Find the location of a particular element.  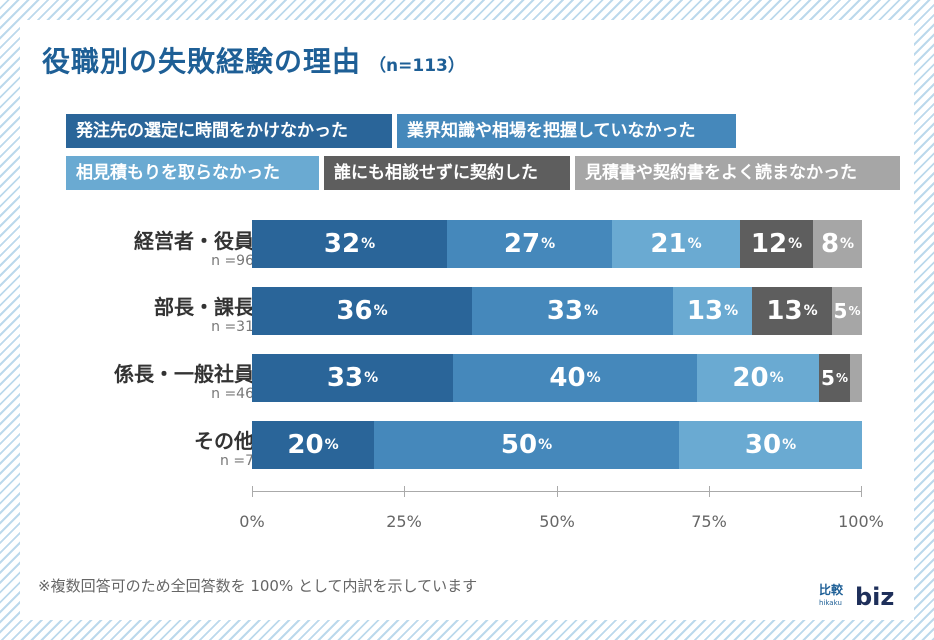

bar-segment: 21% is located at coordinates (676, 244).